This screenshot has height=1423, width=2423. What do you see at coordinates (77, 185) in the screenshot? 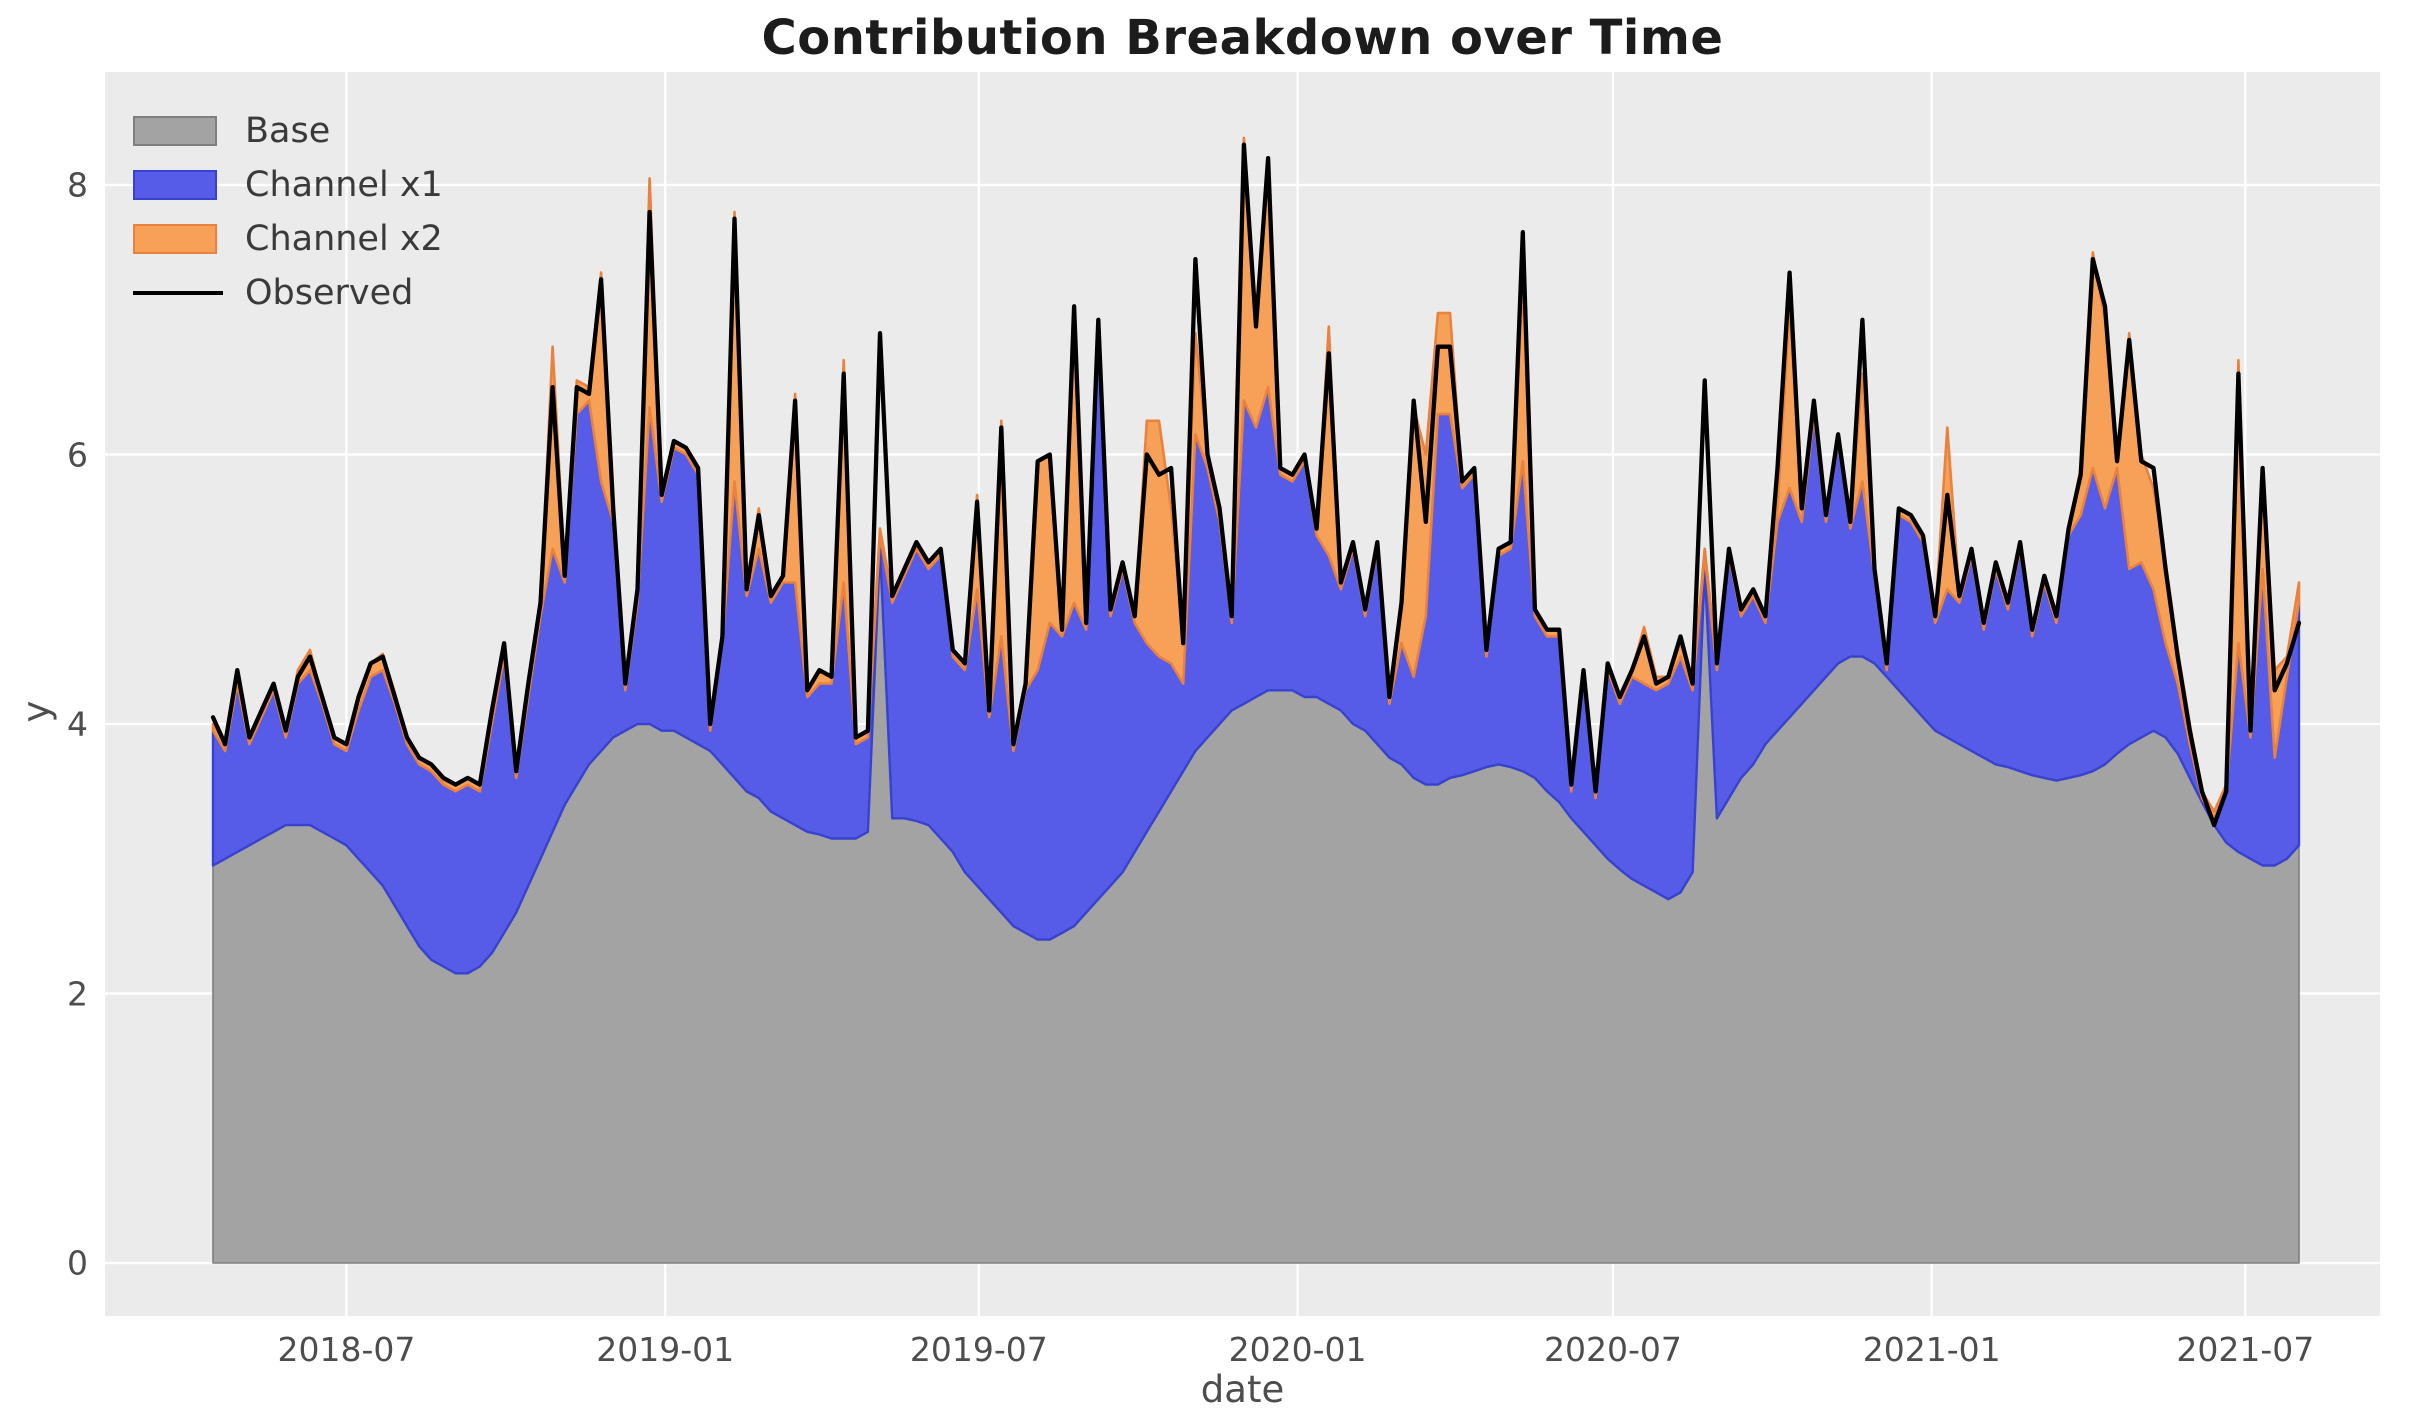
I see `y-tick-label: 8` at bounding box center [77, 185].